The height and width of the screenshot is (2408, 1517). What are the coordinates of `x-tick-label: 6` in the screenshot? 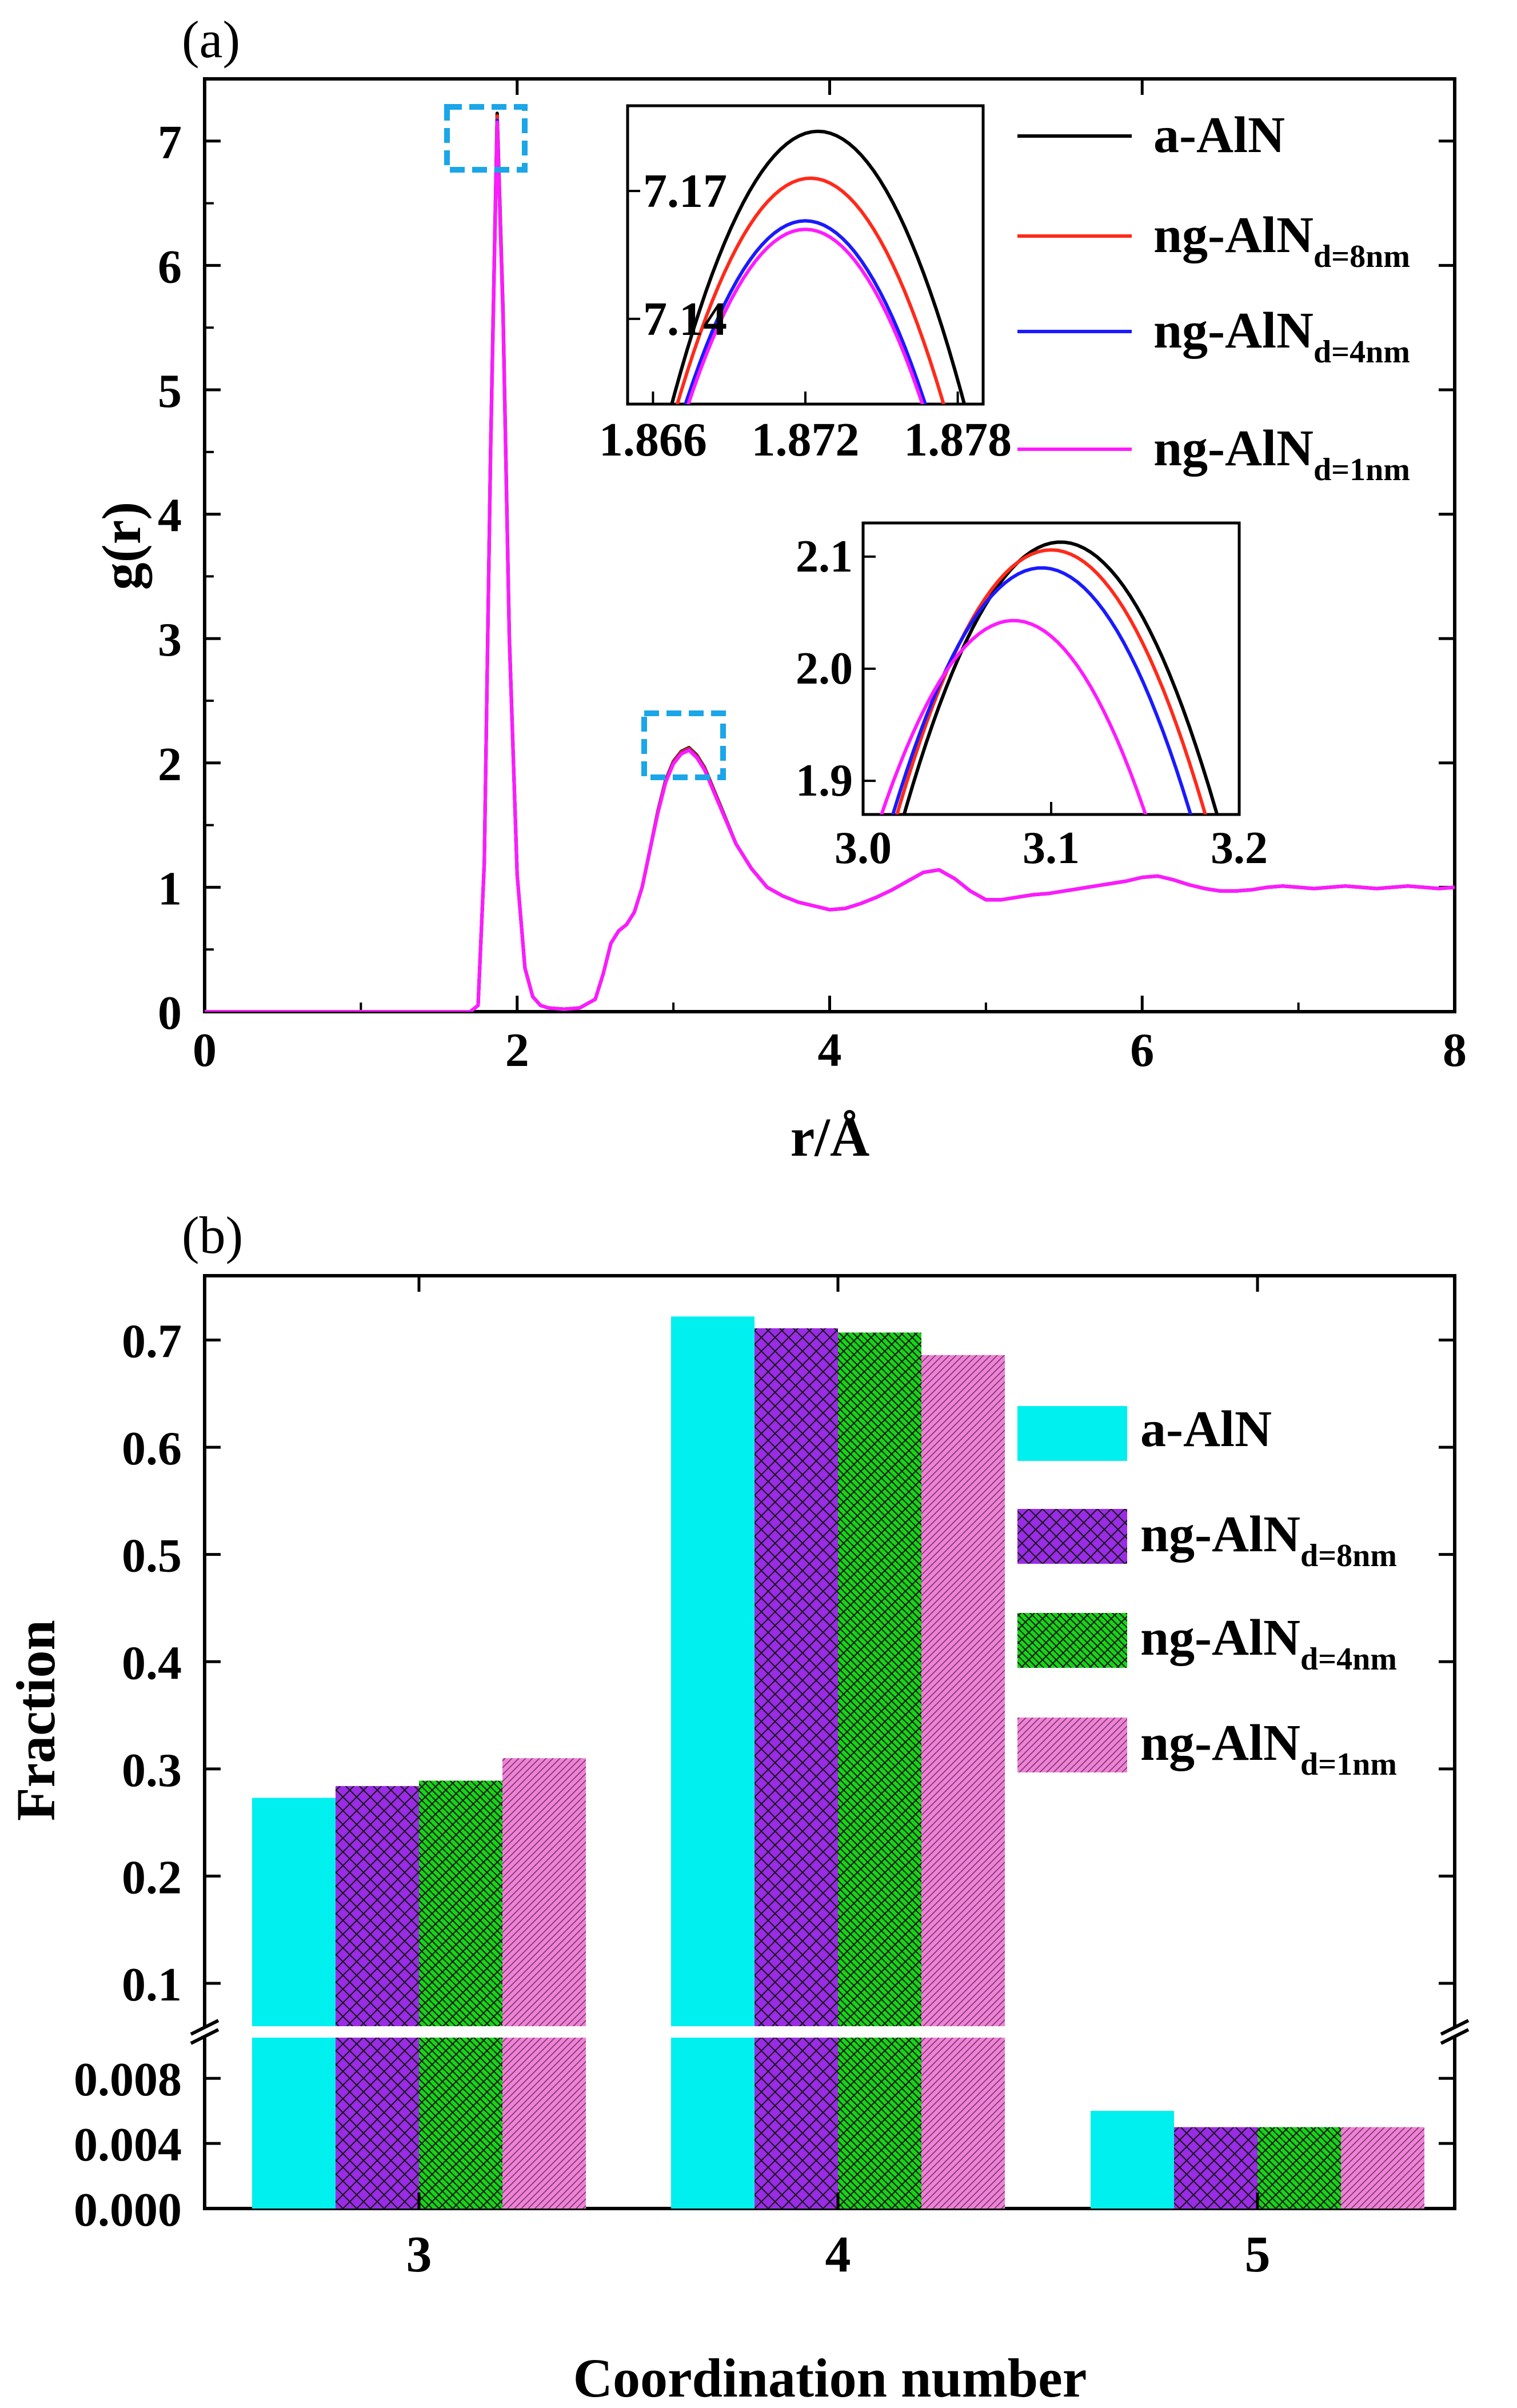 It's located at (1142, 1050).